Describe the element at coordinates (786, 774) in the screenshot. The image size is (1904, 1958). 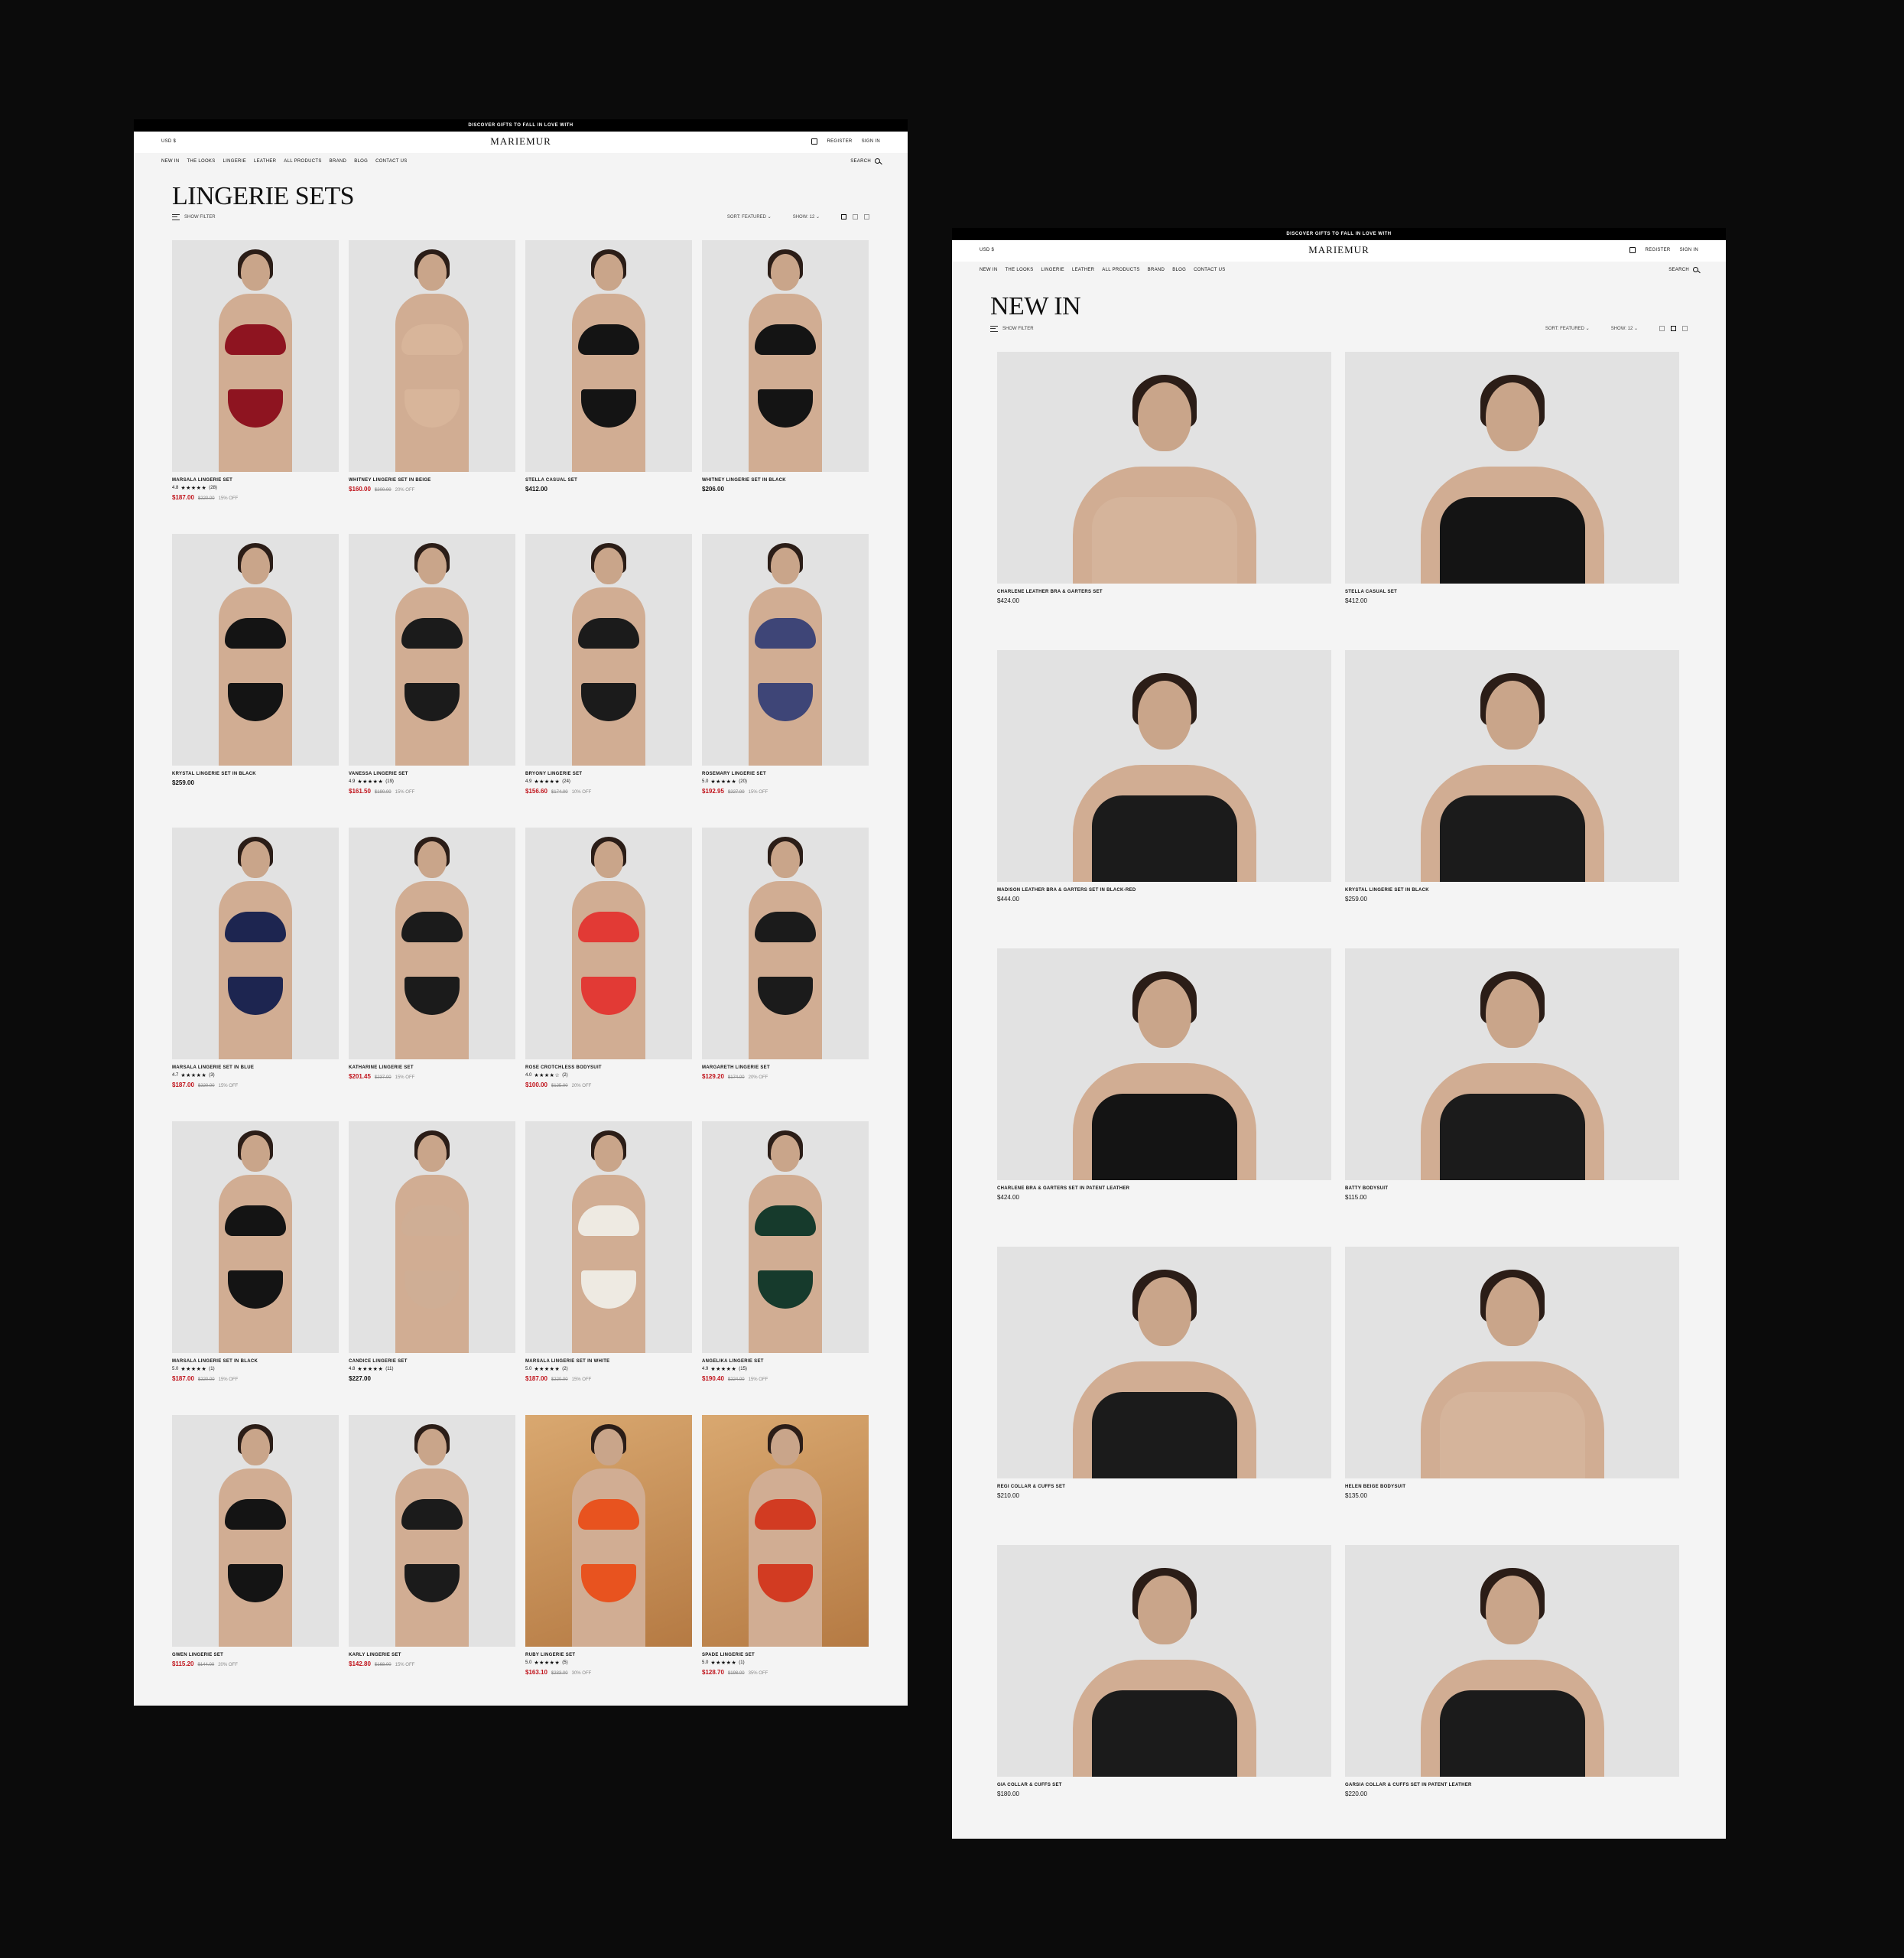
I see `product-name: ROSEMARY LINGERIE SET` at that location.